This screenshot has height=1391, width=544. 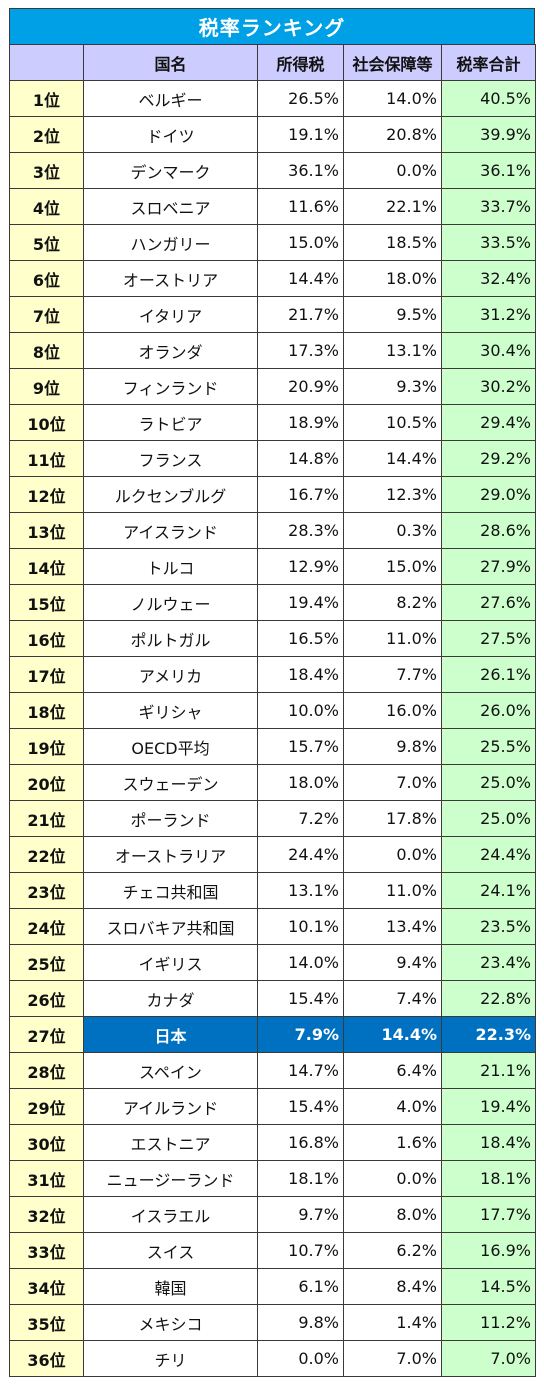 What do you see at coordinates (392, 1322) in the screenshot?
I see `social-security-cell: 1.4%` at bounding box center [392, 1322].